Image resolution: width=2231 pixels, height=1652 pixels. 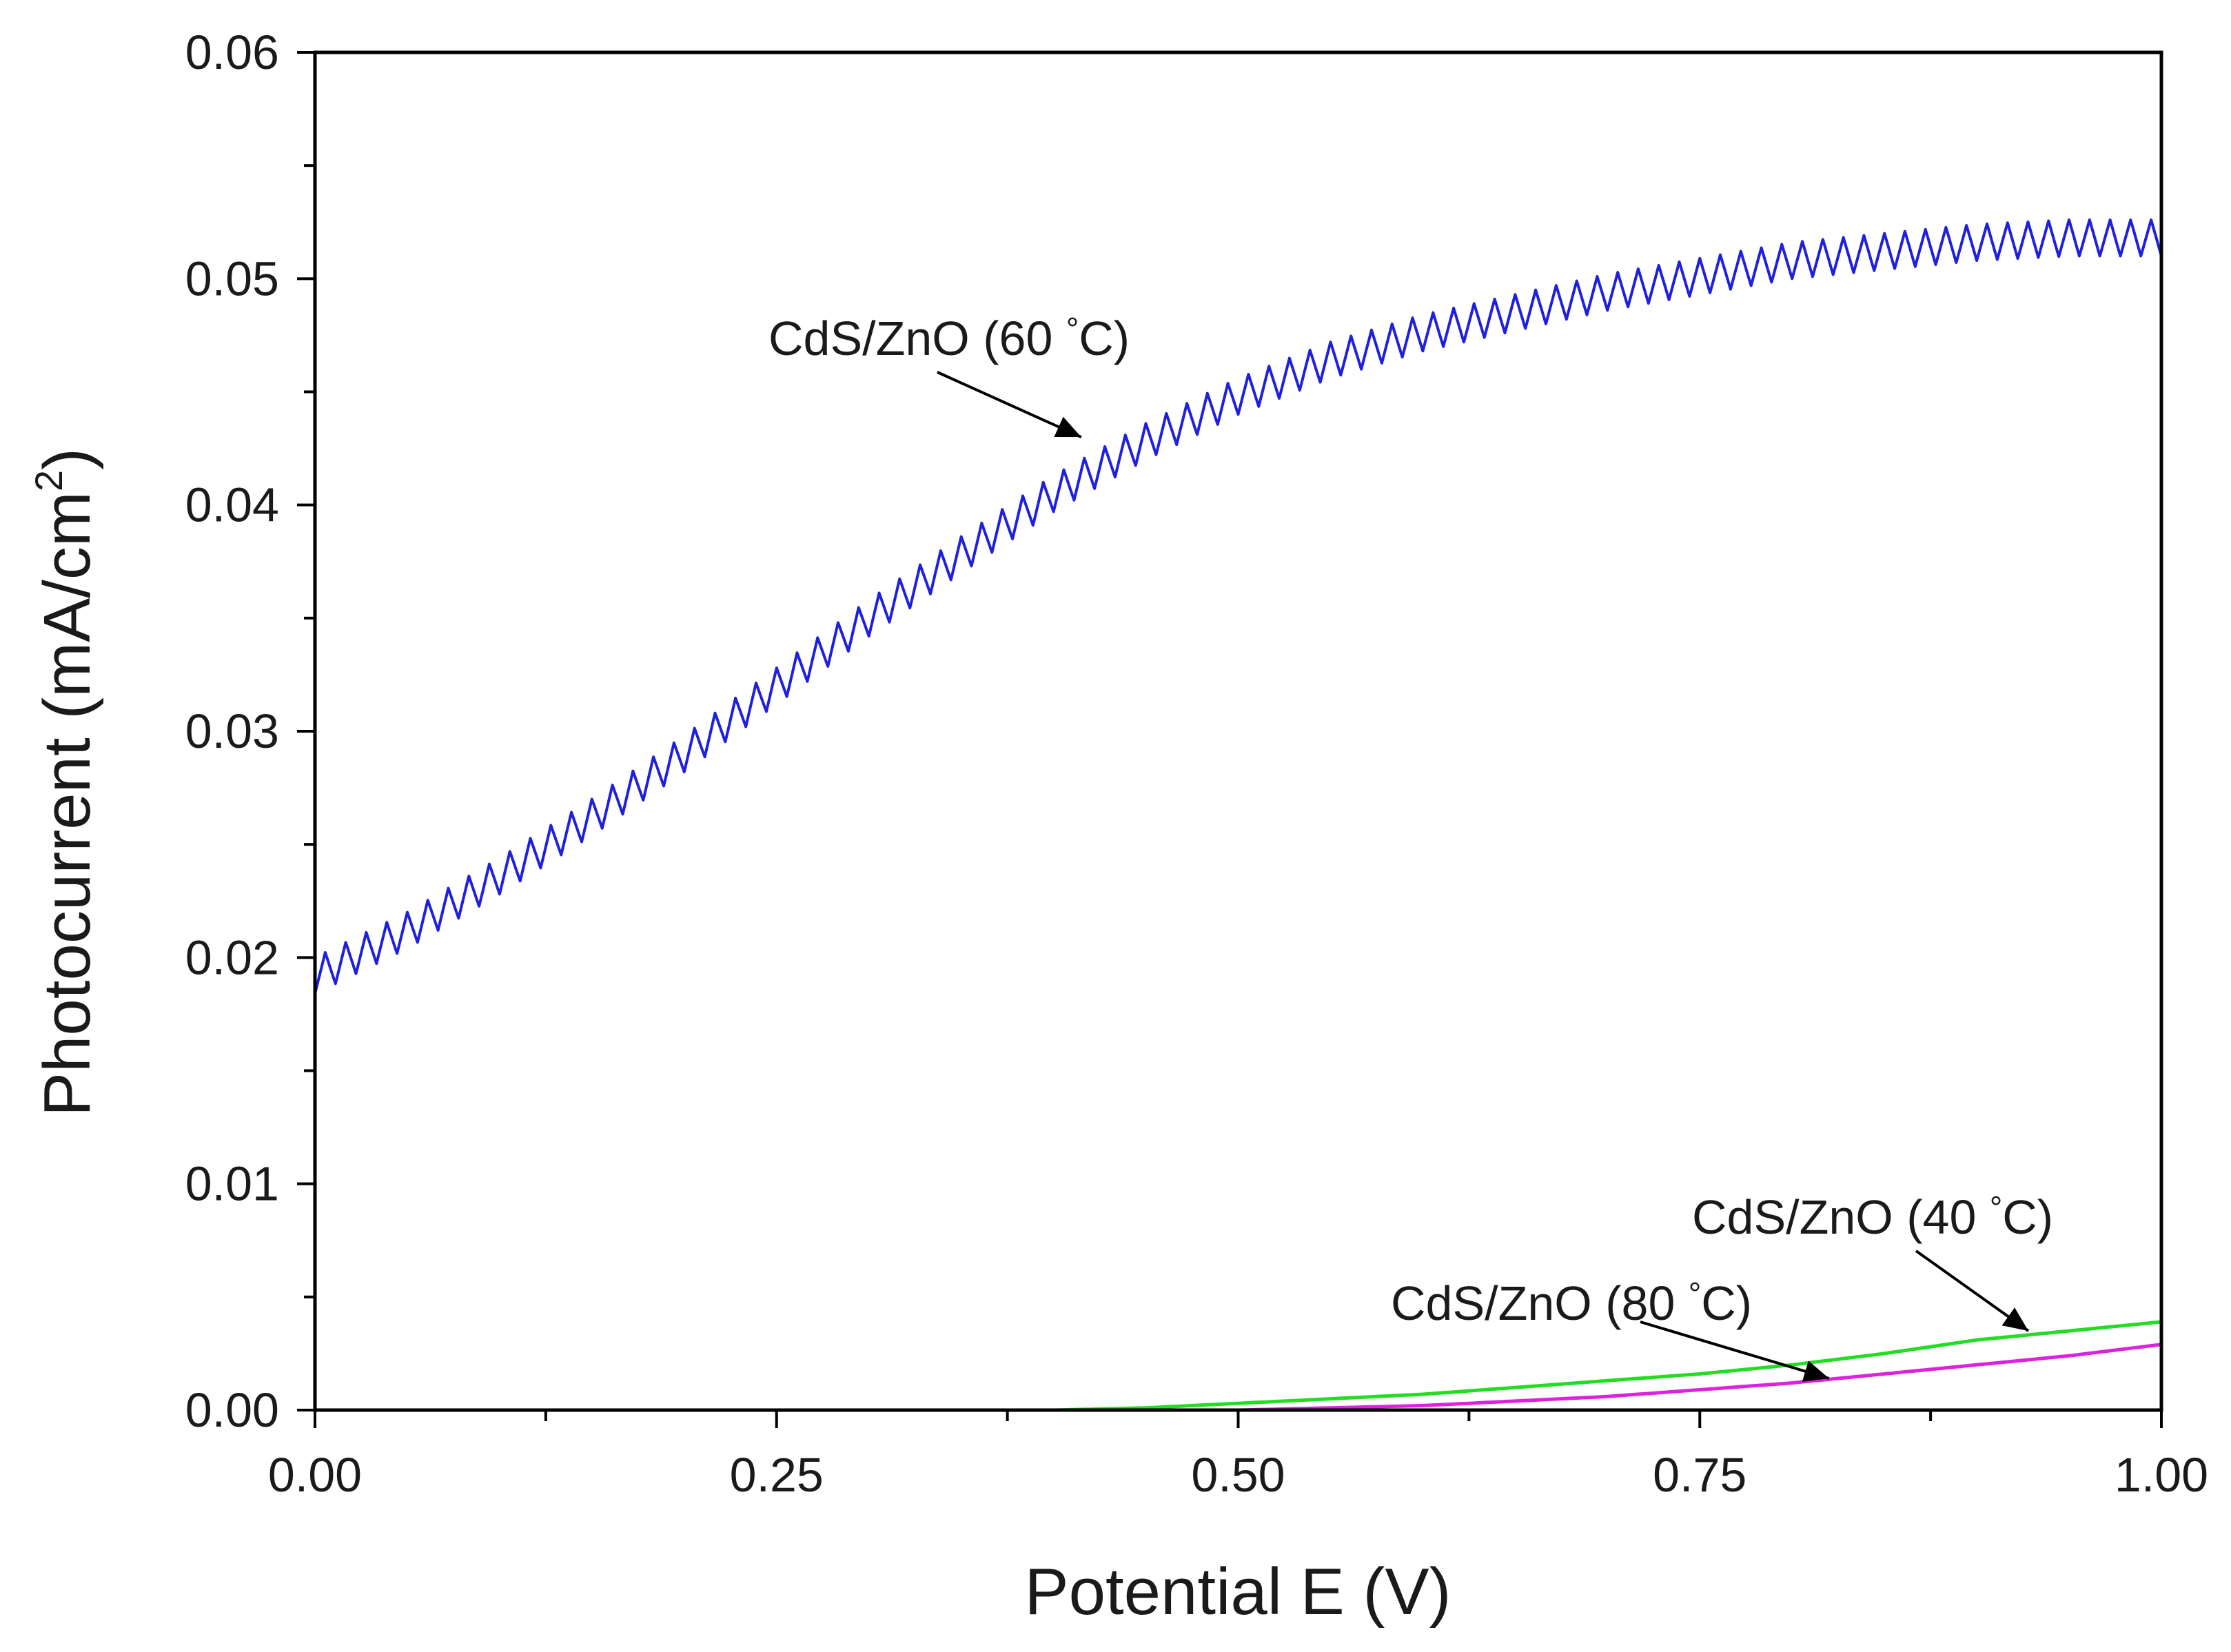 What do you see at coordinates (232, 957) in the screenshot?
I see `y-tick-label: 0.02` at bounding box center [232, 957].